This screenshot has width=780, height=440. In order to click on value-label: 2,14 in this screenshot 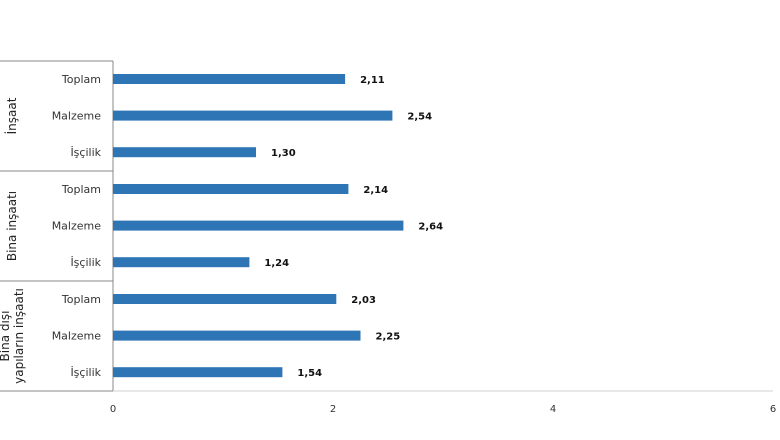, I will do `click(375, 190)`.